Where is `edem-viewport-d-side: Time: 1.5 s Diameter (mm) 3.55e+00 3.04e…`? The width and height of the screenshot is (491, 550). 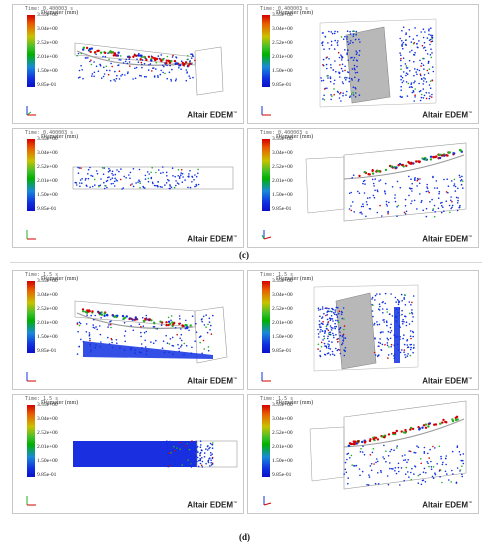
edem-viewport-d-side: Time: 1.5 s Diameter (mm) 3.55e+00 3.04e… is located at coordinates (363, 330).